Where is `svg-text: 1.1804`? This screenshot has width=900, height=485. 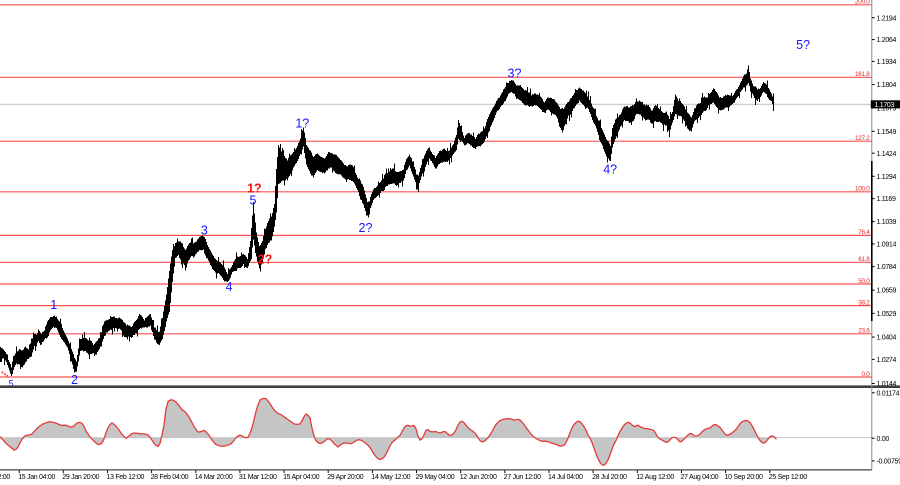 svg-text: 1.1804 is located at coordinates (887, 85).